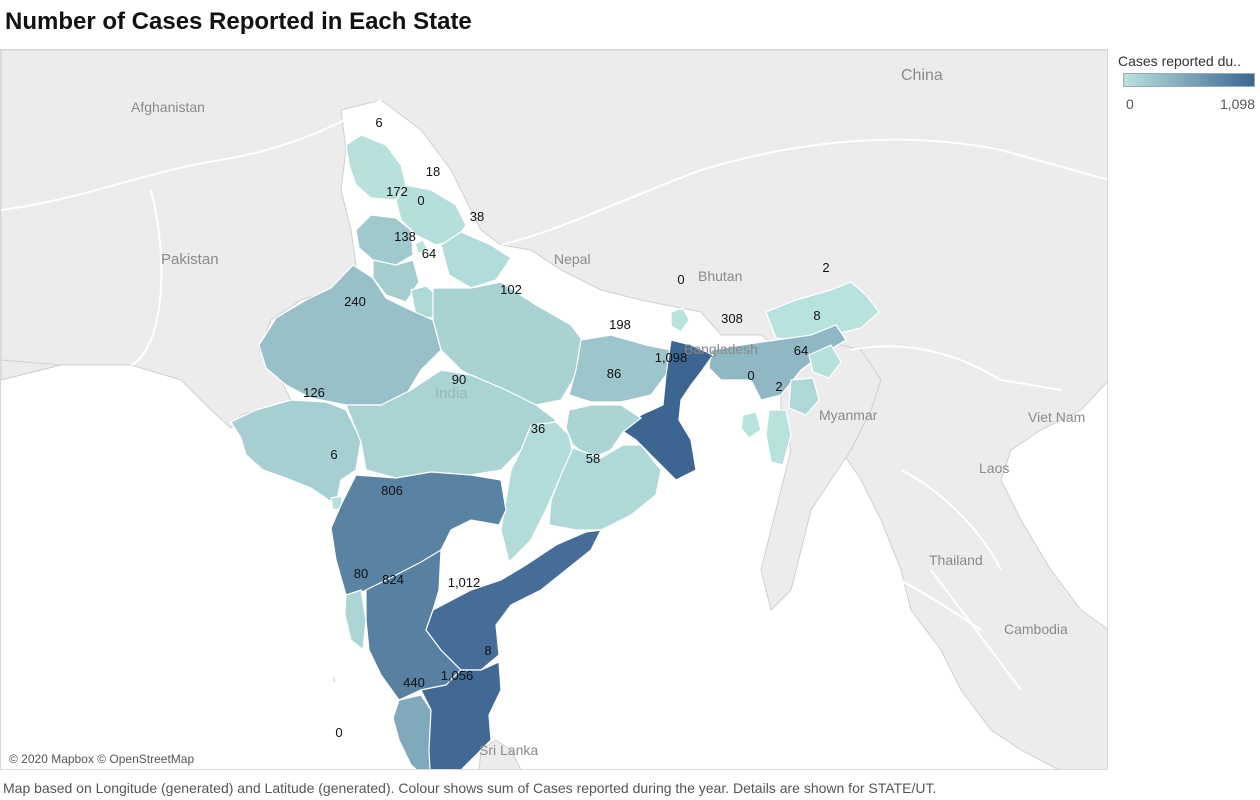 This screenshot has width=1260, height=800. I want to click on country-label: Viet Nam, so click(1056, 417).